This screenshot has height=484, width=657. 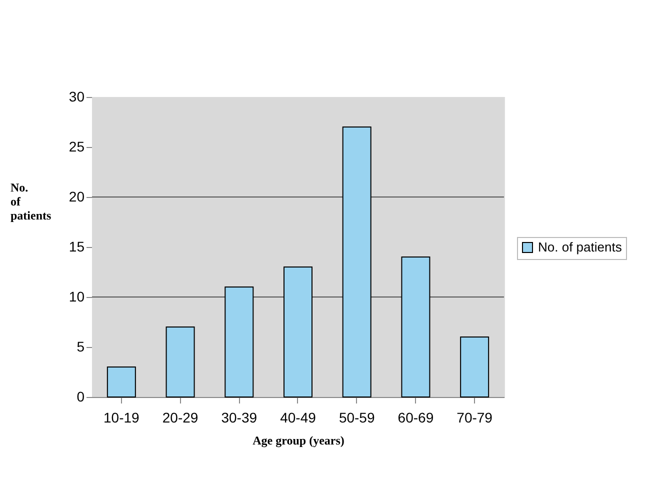 I want to click on x-tick-label: 20-29, so click(x=180, y=418).